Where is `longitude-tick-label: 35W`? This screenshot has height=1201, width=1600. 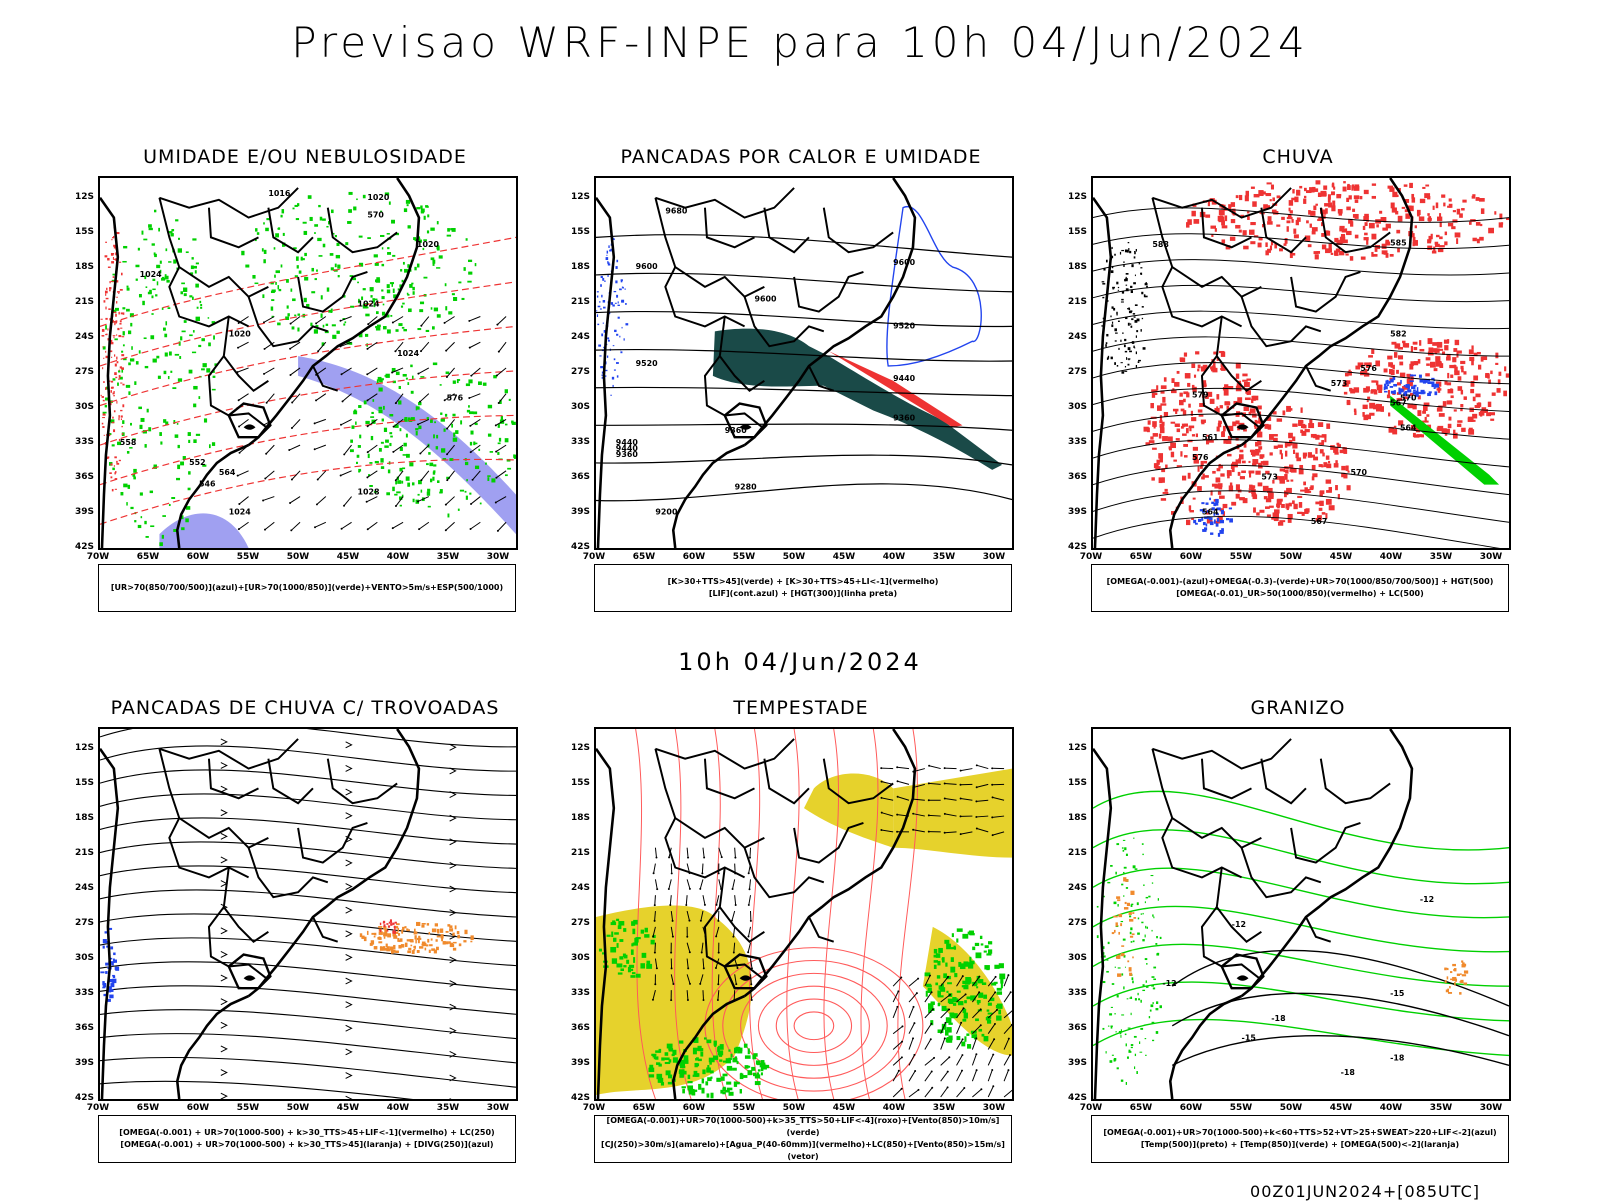 longitude-tick-label: 35W is located at coordinates (1441, 1108).